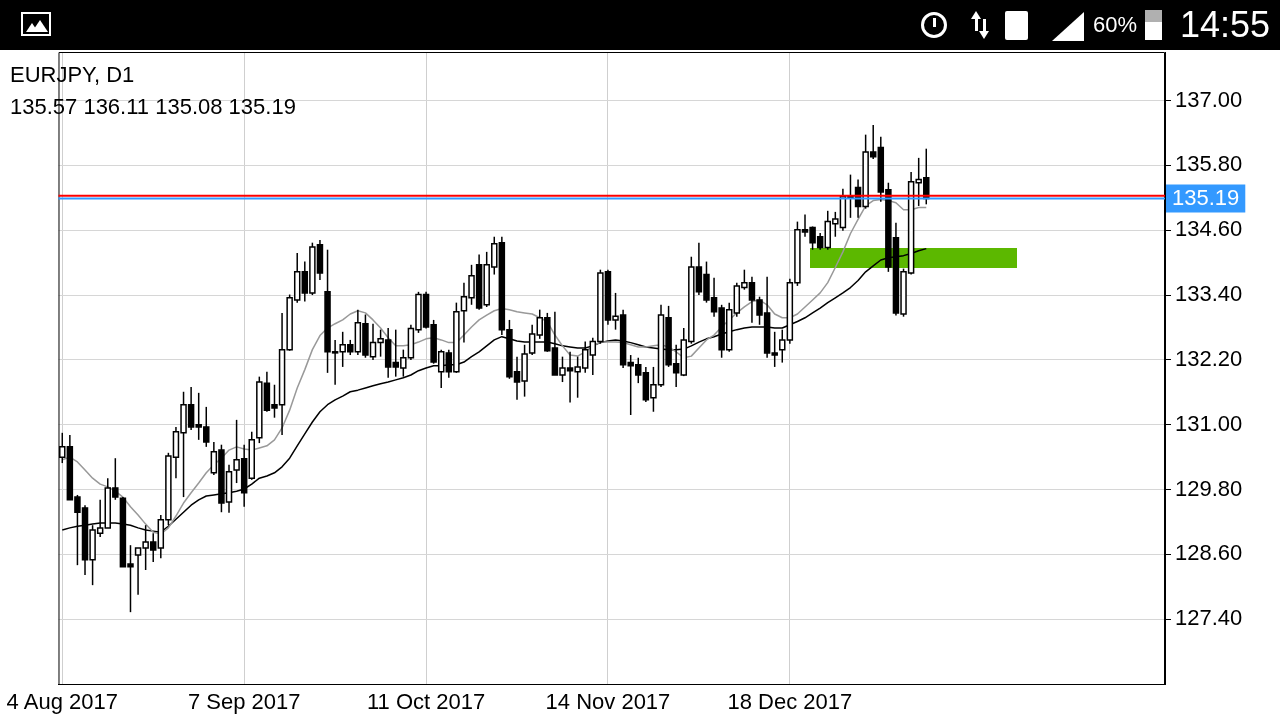  Describe the element at coordinates (1209, 99) in the screenshot. I see `y-tick-label: 137.00` at that location.